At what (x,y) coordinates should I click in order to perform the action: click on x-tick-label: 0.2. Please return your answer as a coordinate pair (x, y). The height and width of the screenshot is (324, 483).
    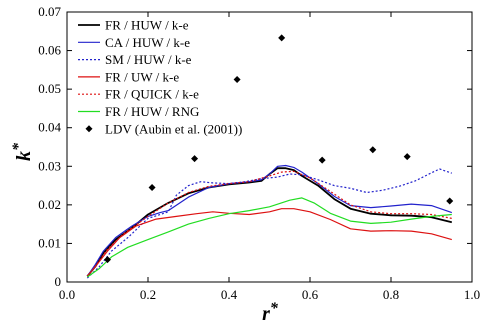
    Looking at the image, I should click on (148, 294).